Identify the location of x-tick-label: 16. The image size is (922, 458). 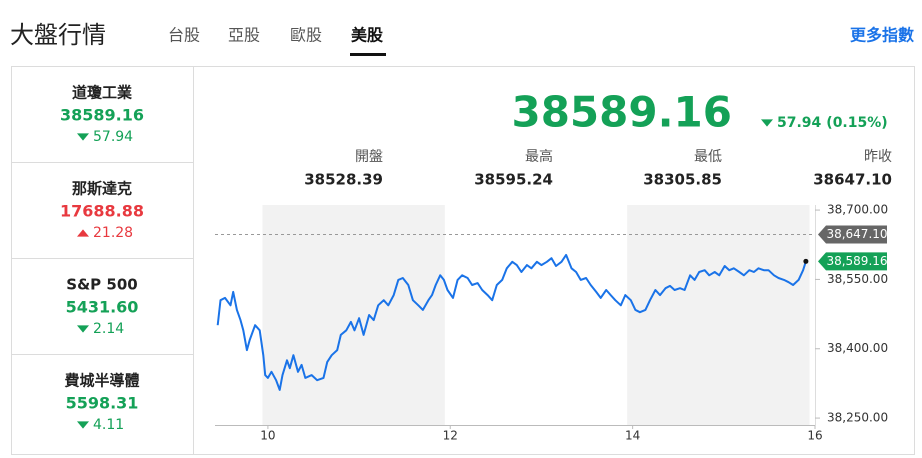
(814, 436).